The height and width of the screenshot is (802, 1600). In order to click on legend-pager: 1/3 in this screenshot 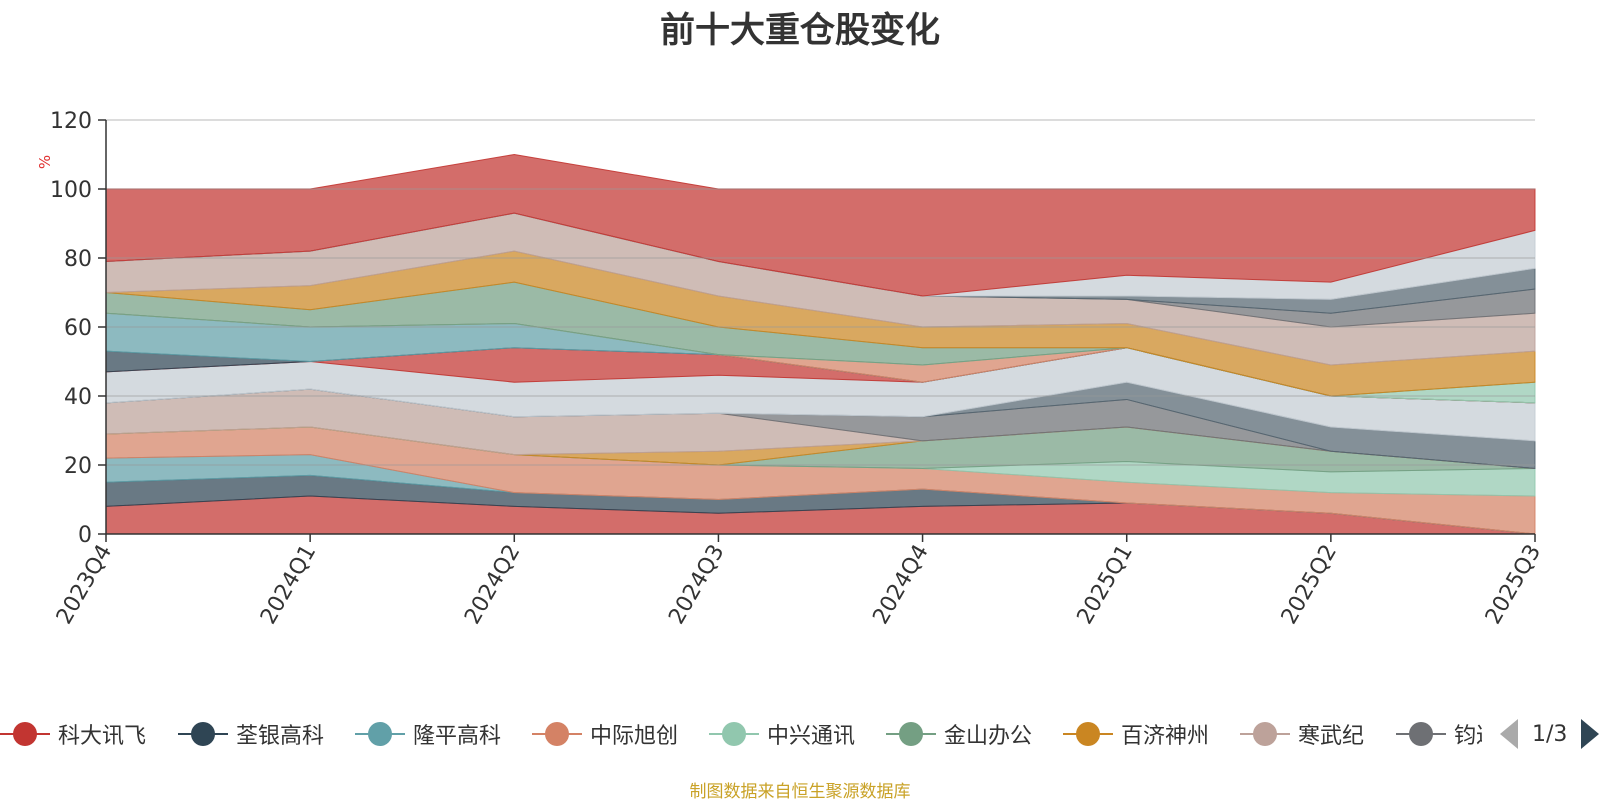, I will do `click(1550, 734)`.